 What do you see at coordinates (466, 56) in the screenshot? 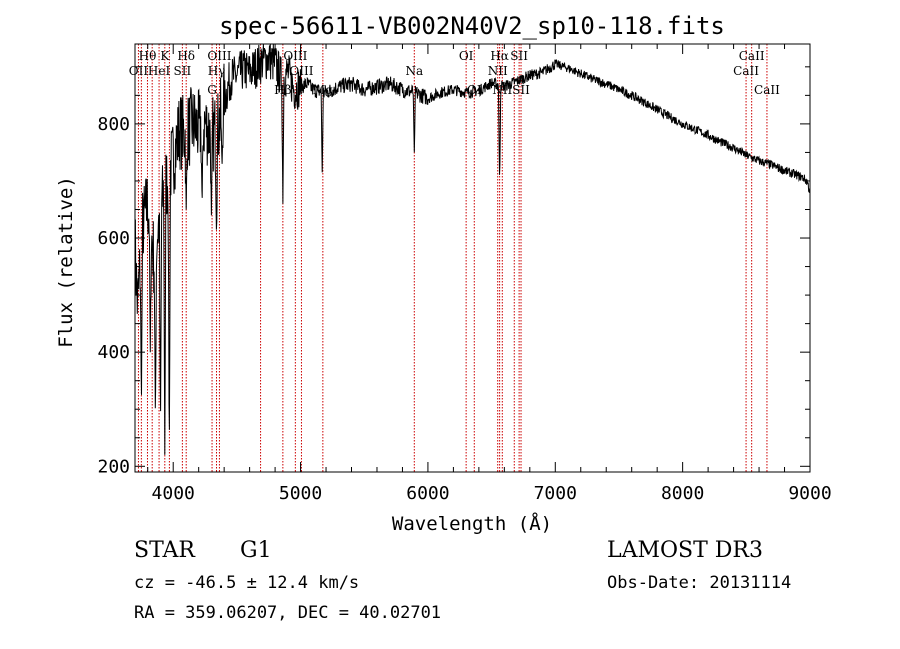
I see `line-marker-label: OI` at bounding box center [466, 56].